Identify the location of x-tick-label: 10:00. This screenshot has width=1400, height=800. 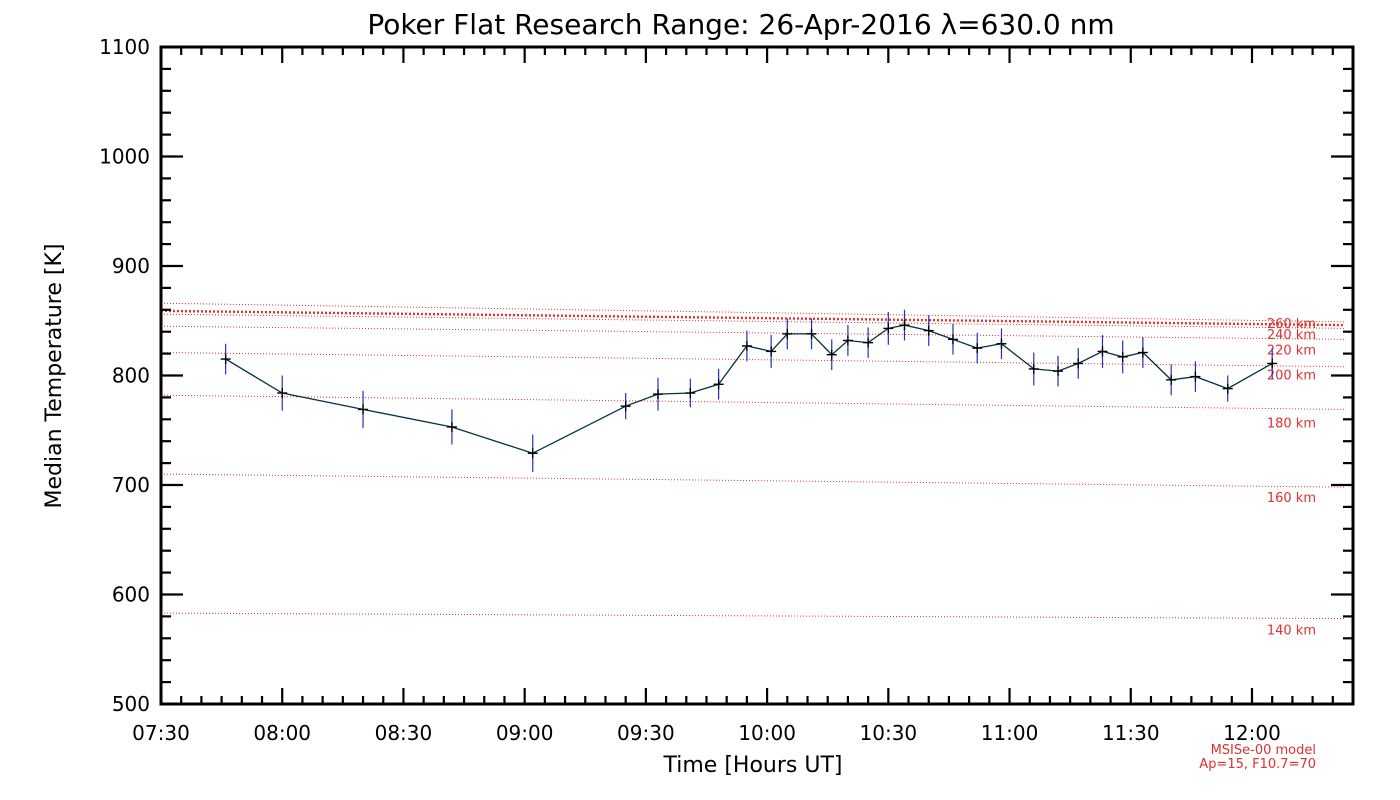
(767, 733).